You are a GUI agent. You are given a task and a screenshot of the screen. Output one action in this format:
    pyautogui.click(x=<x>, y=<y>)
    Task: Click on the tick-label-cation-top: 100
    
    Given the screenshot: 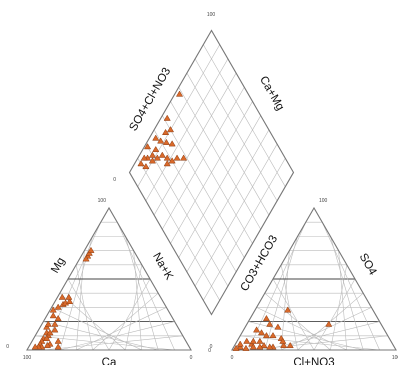 What is the action you would take?
    pyautogui.click(x=102, y=201)
    